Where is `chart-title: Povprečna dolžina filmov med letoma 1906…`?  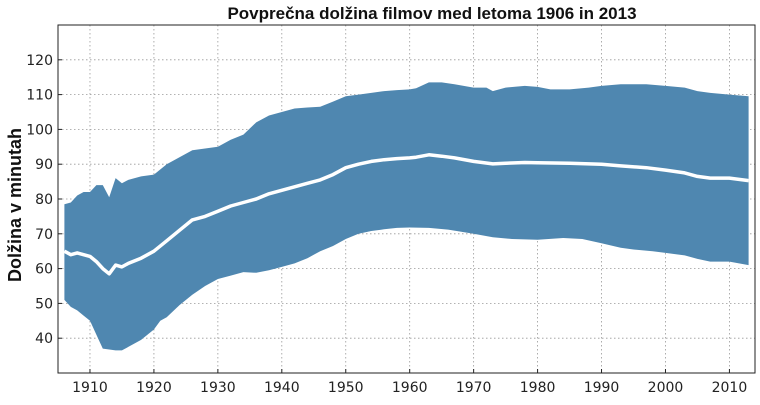 chart-title: Povprečna dolžina filmov med letoma 1906… is located at coordinates (431, 13).